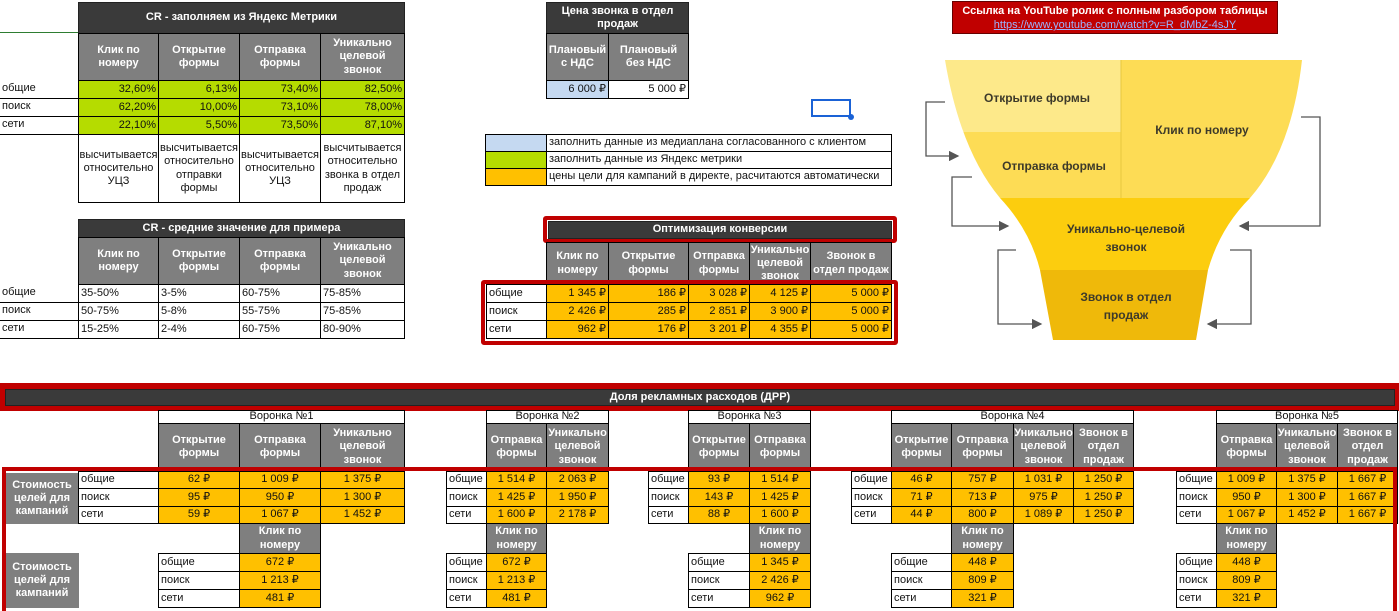 The height and width of the screenshot is (611, 1399). Describe the element at coordinates (199, 107) in the screenshot. I see `cr-input-cell: 10,00%` at that location.